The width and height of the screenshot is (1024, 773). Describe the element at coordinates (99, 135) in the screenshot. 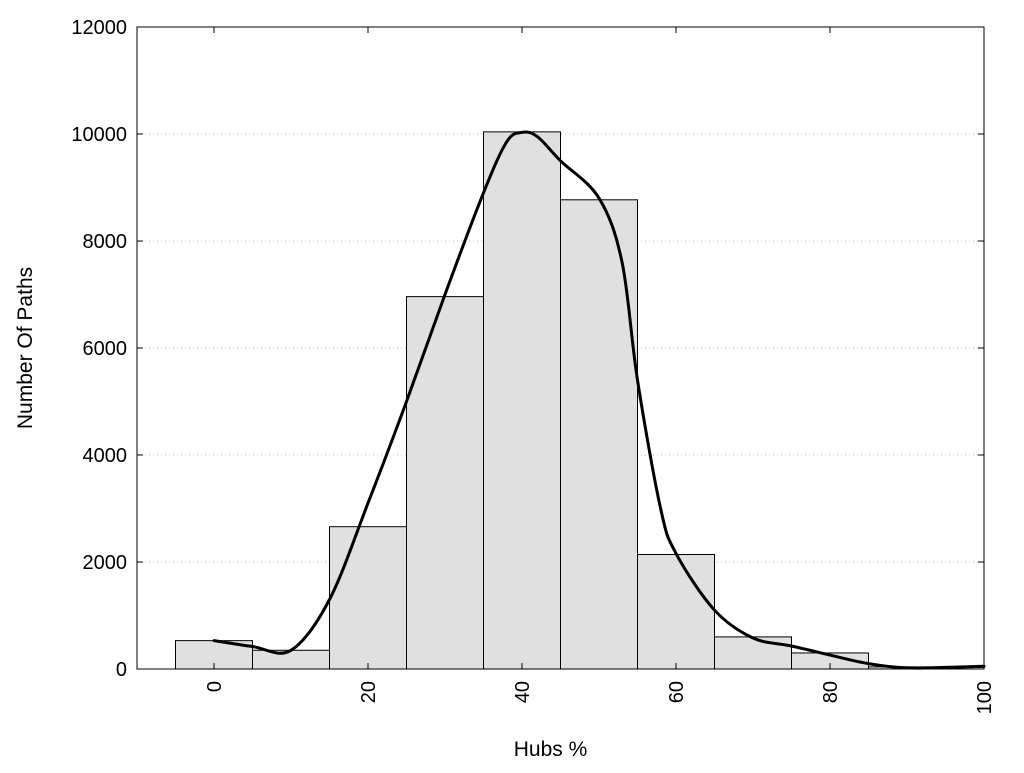

I see `y-tick-label-10000: 10000` at that location.